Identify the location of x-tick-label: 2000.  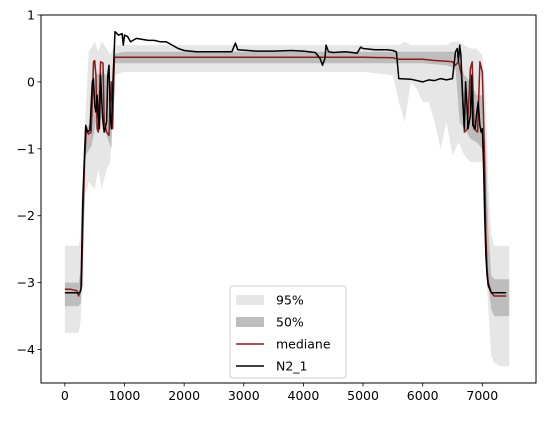
(184, 395).